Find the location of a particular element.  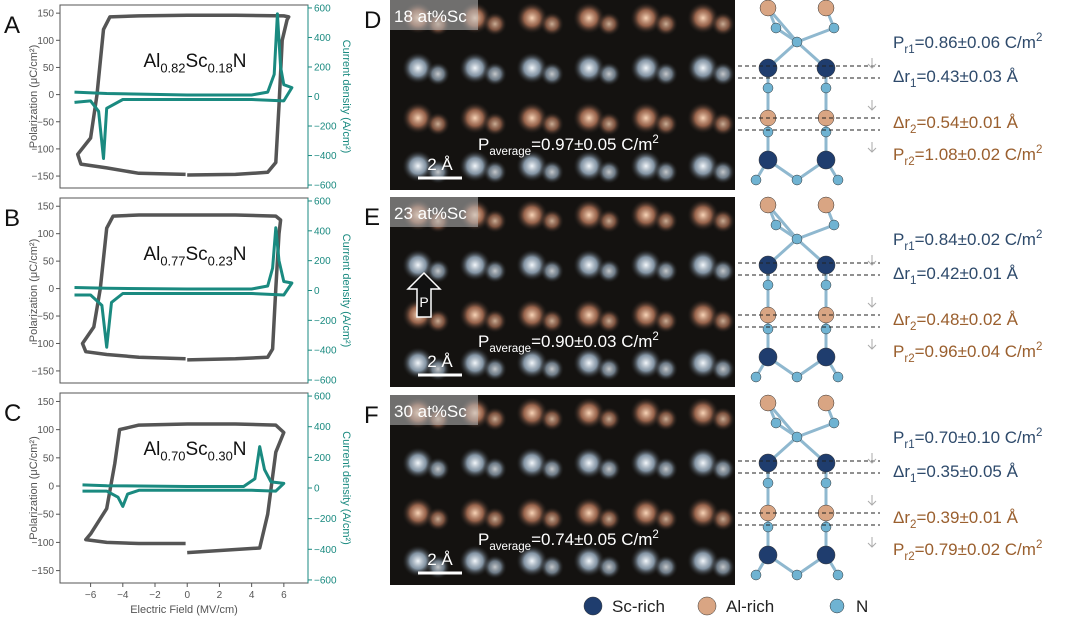

x-tick-label: 4 is located at coordinates (252, 595).